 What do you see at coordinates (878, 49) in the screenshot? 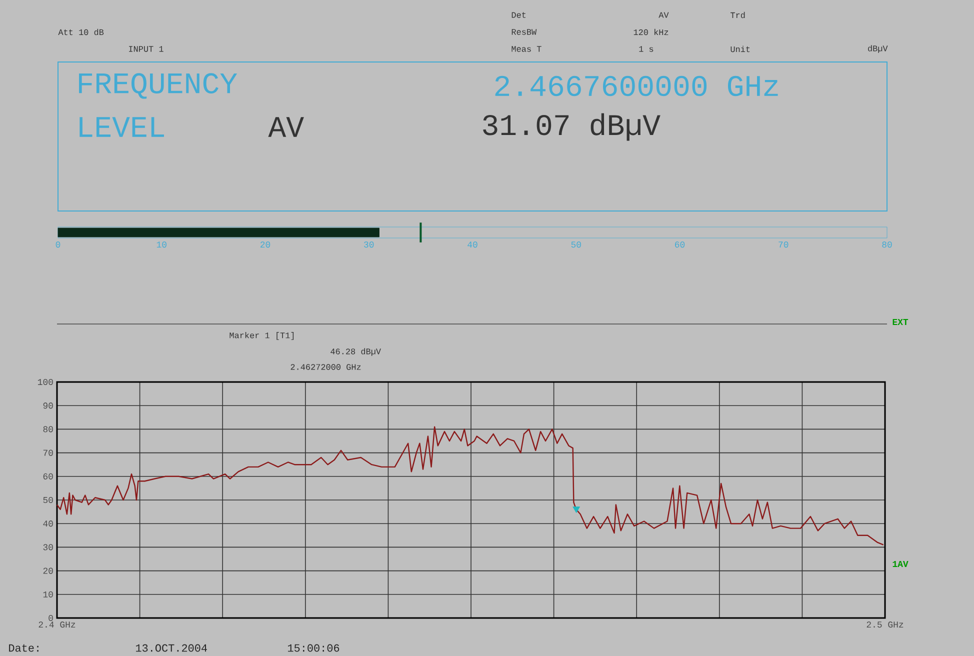
I see `text: dBµV` at bounding box center [878, 49].